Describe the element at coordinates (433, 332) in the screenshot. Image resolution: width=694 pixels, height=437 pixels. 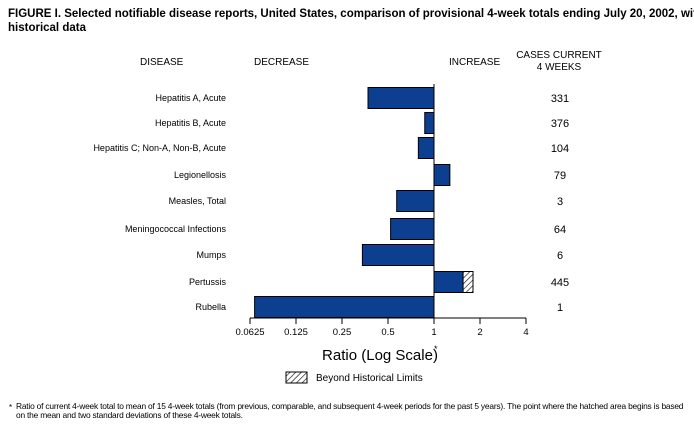
I see `x-tick-label: 1` at that location.